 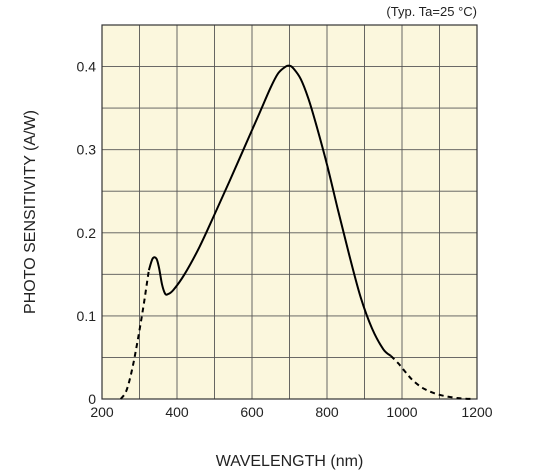 What do you see at coordinates (87, 150) in the screenshot?
I see `y-tick-label: 0.3` at bounding box center [87, 150].